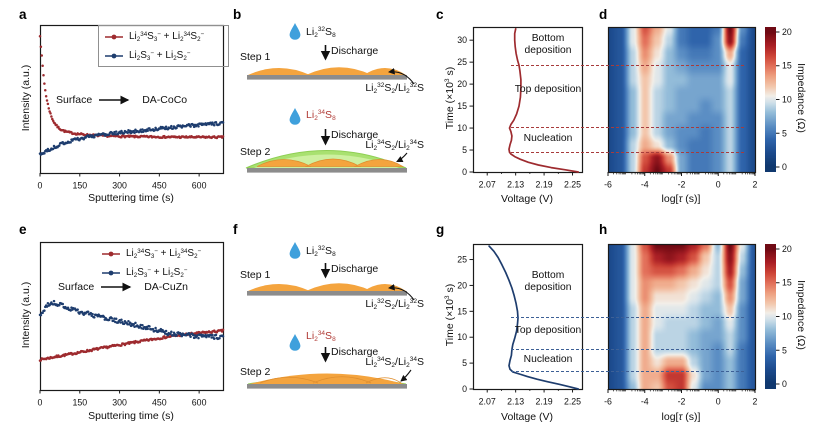  What do you see at coordinates (801, 98) in the screenshot?
I see `colorbar-label-d: Impedance (Ω)` at bounding box center [801, 98].